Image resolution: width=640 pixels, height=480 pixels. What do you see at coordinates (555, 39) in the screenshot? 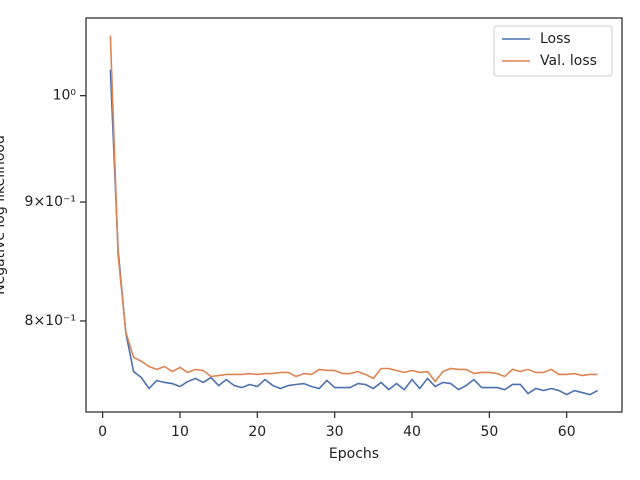
I see `legend-label: Loss` at bounding box center [555, 39].